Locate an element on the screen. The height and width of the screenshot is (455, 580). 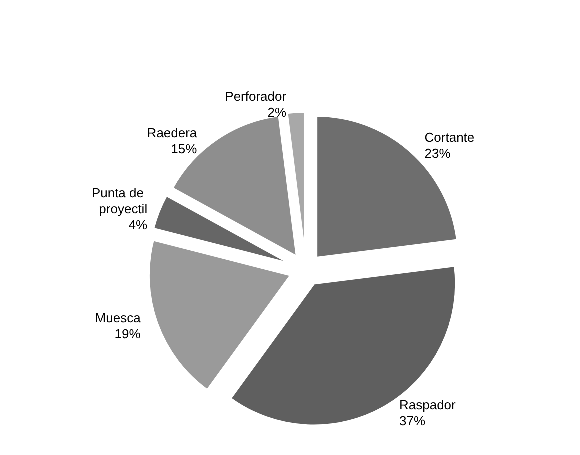
data-label: 15% is located at coordinates (184, 149).